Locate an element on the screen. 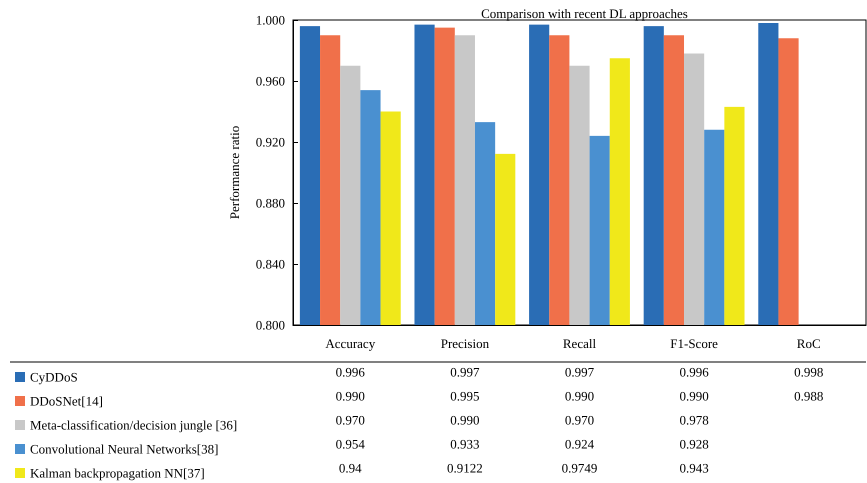  data-label: 0.94 is located at coordinates (350, 468).